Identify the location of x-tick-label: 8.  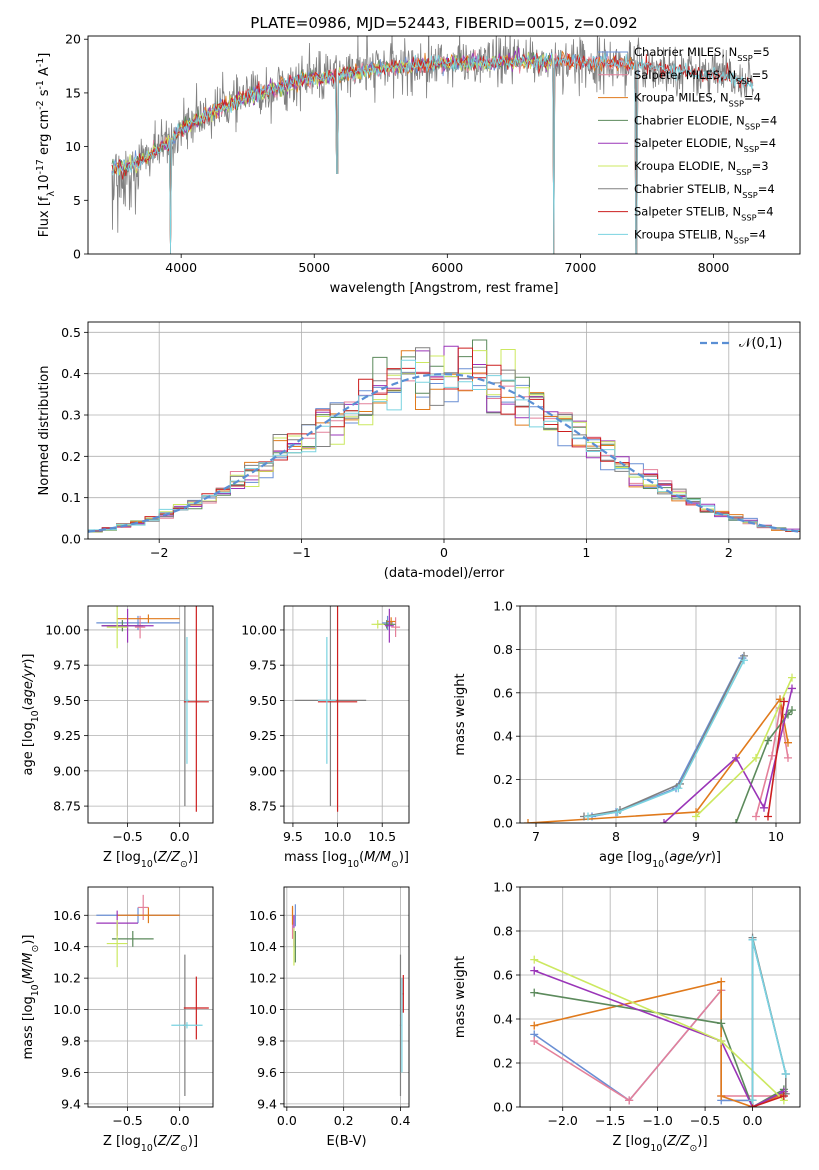
(616, 836).